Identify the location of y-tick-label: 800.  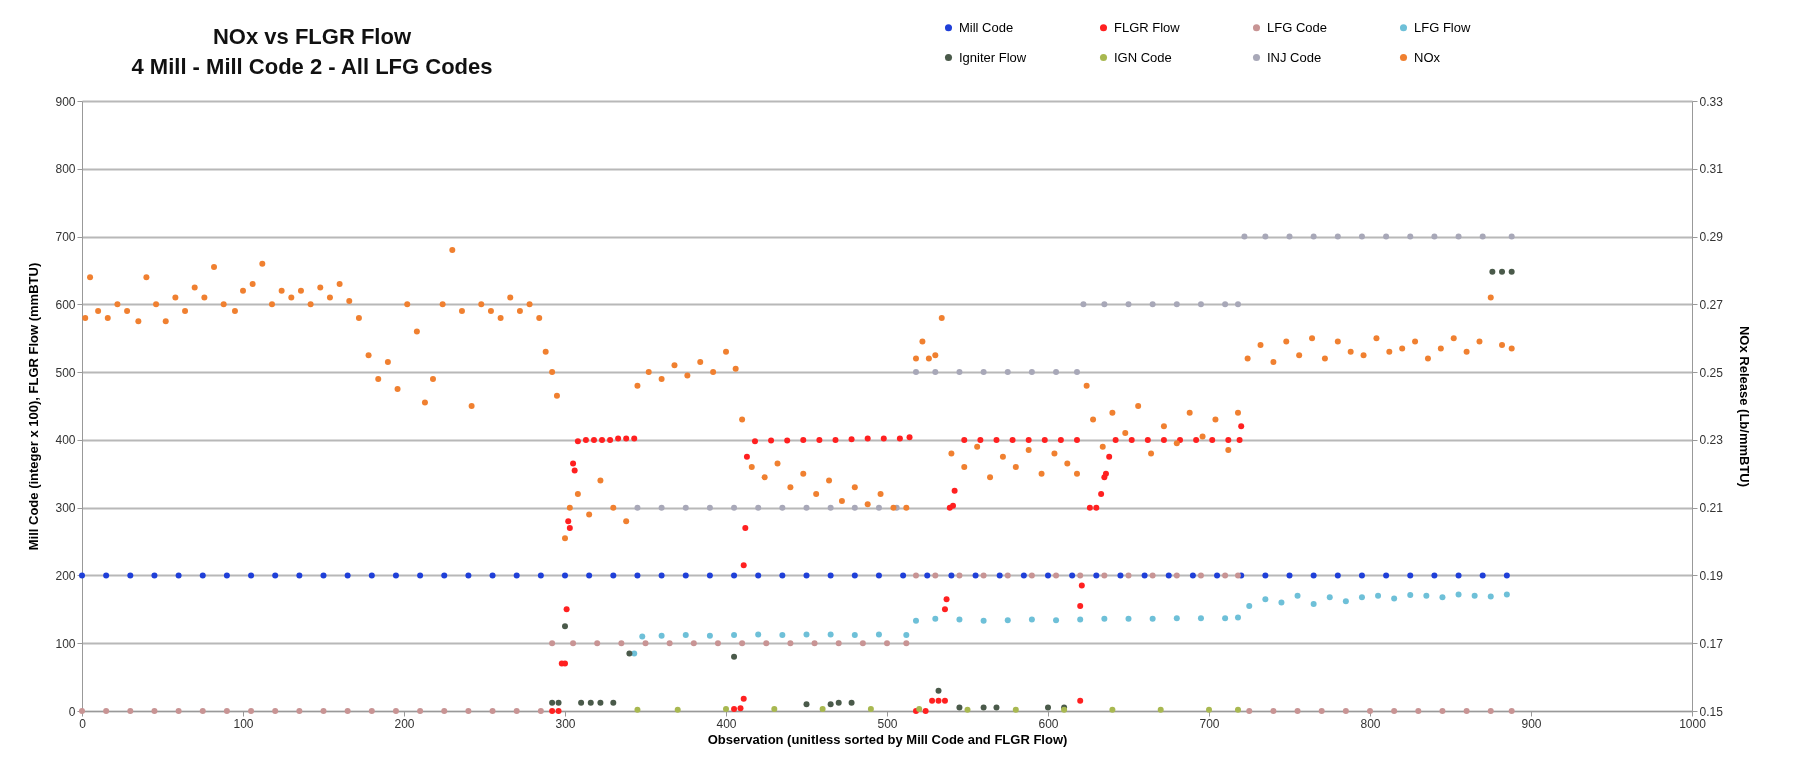
(65, 169).